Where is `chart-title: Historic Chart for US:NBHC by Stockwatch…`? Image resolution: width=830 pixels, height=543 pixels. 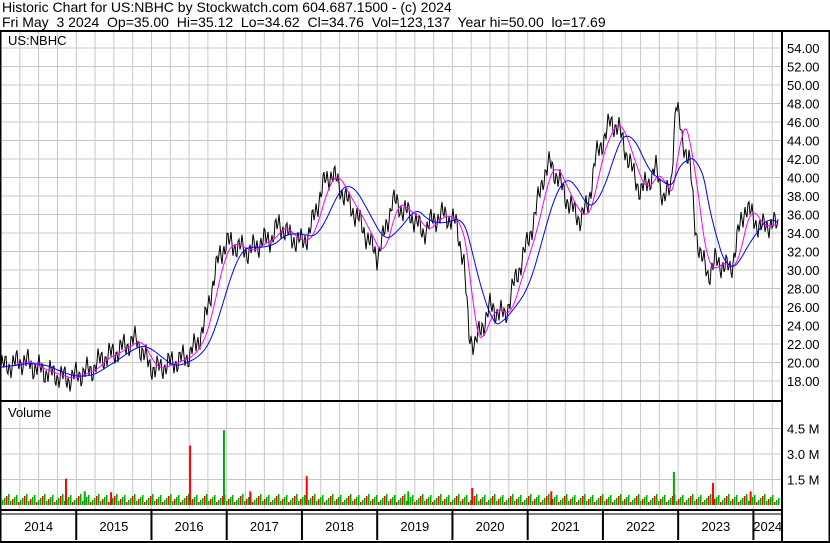 chart-title: Historic Chart for US:NBHC by Stockwatch… is located at coordinates (227, 7).